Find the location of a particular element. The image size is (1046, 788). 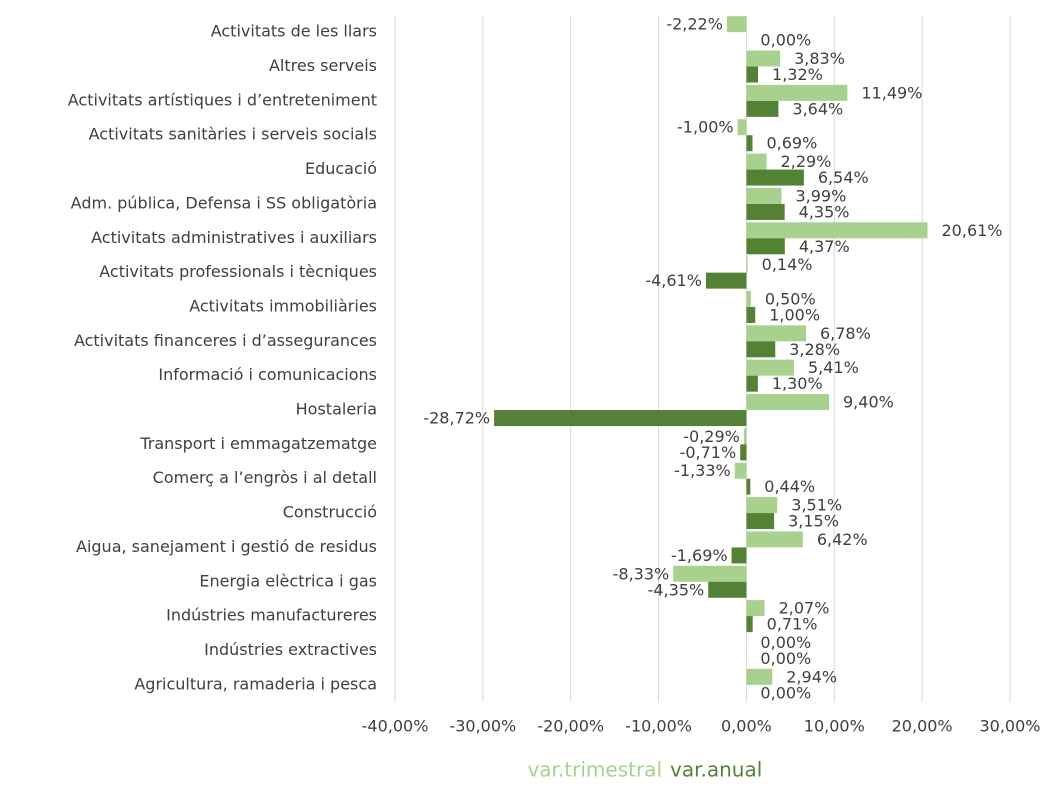

data-label: 0,14% is located at coordinates (787, 264).